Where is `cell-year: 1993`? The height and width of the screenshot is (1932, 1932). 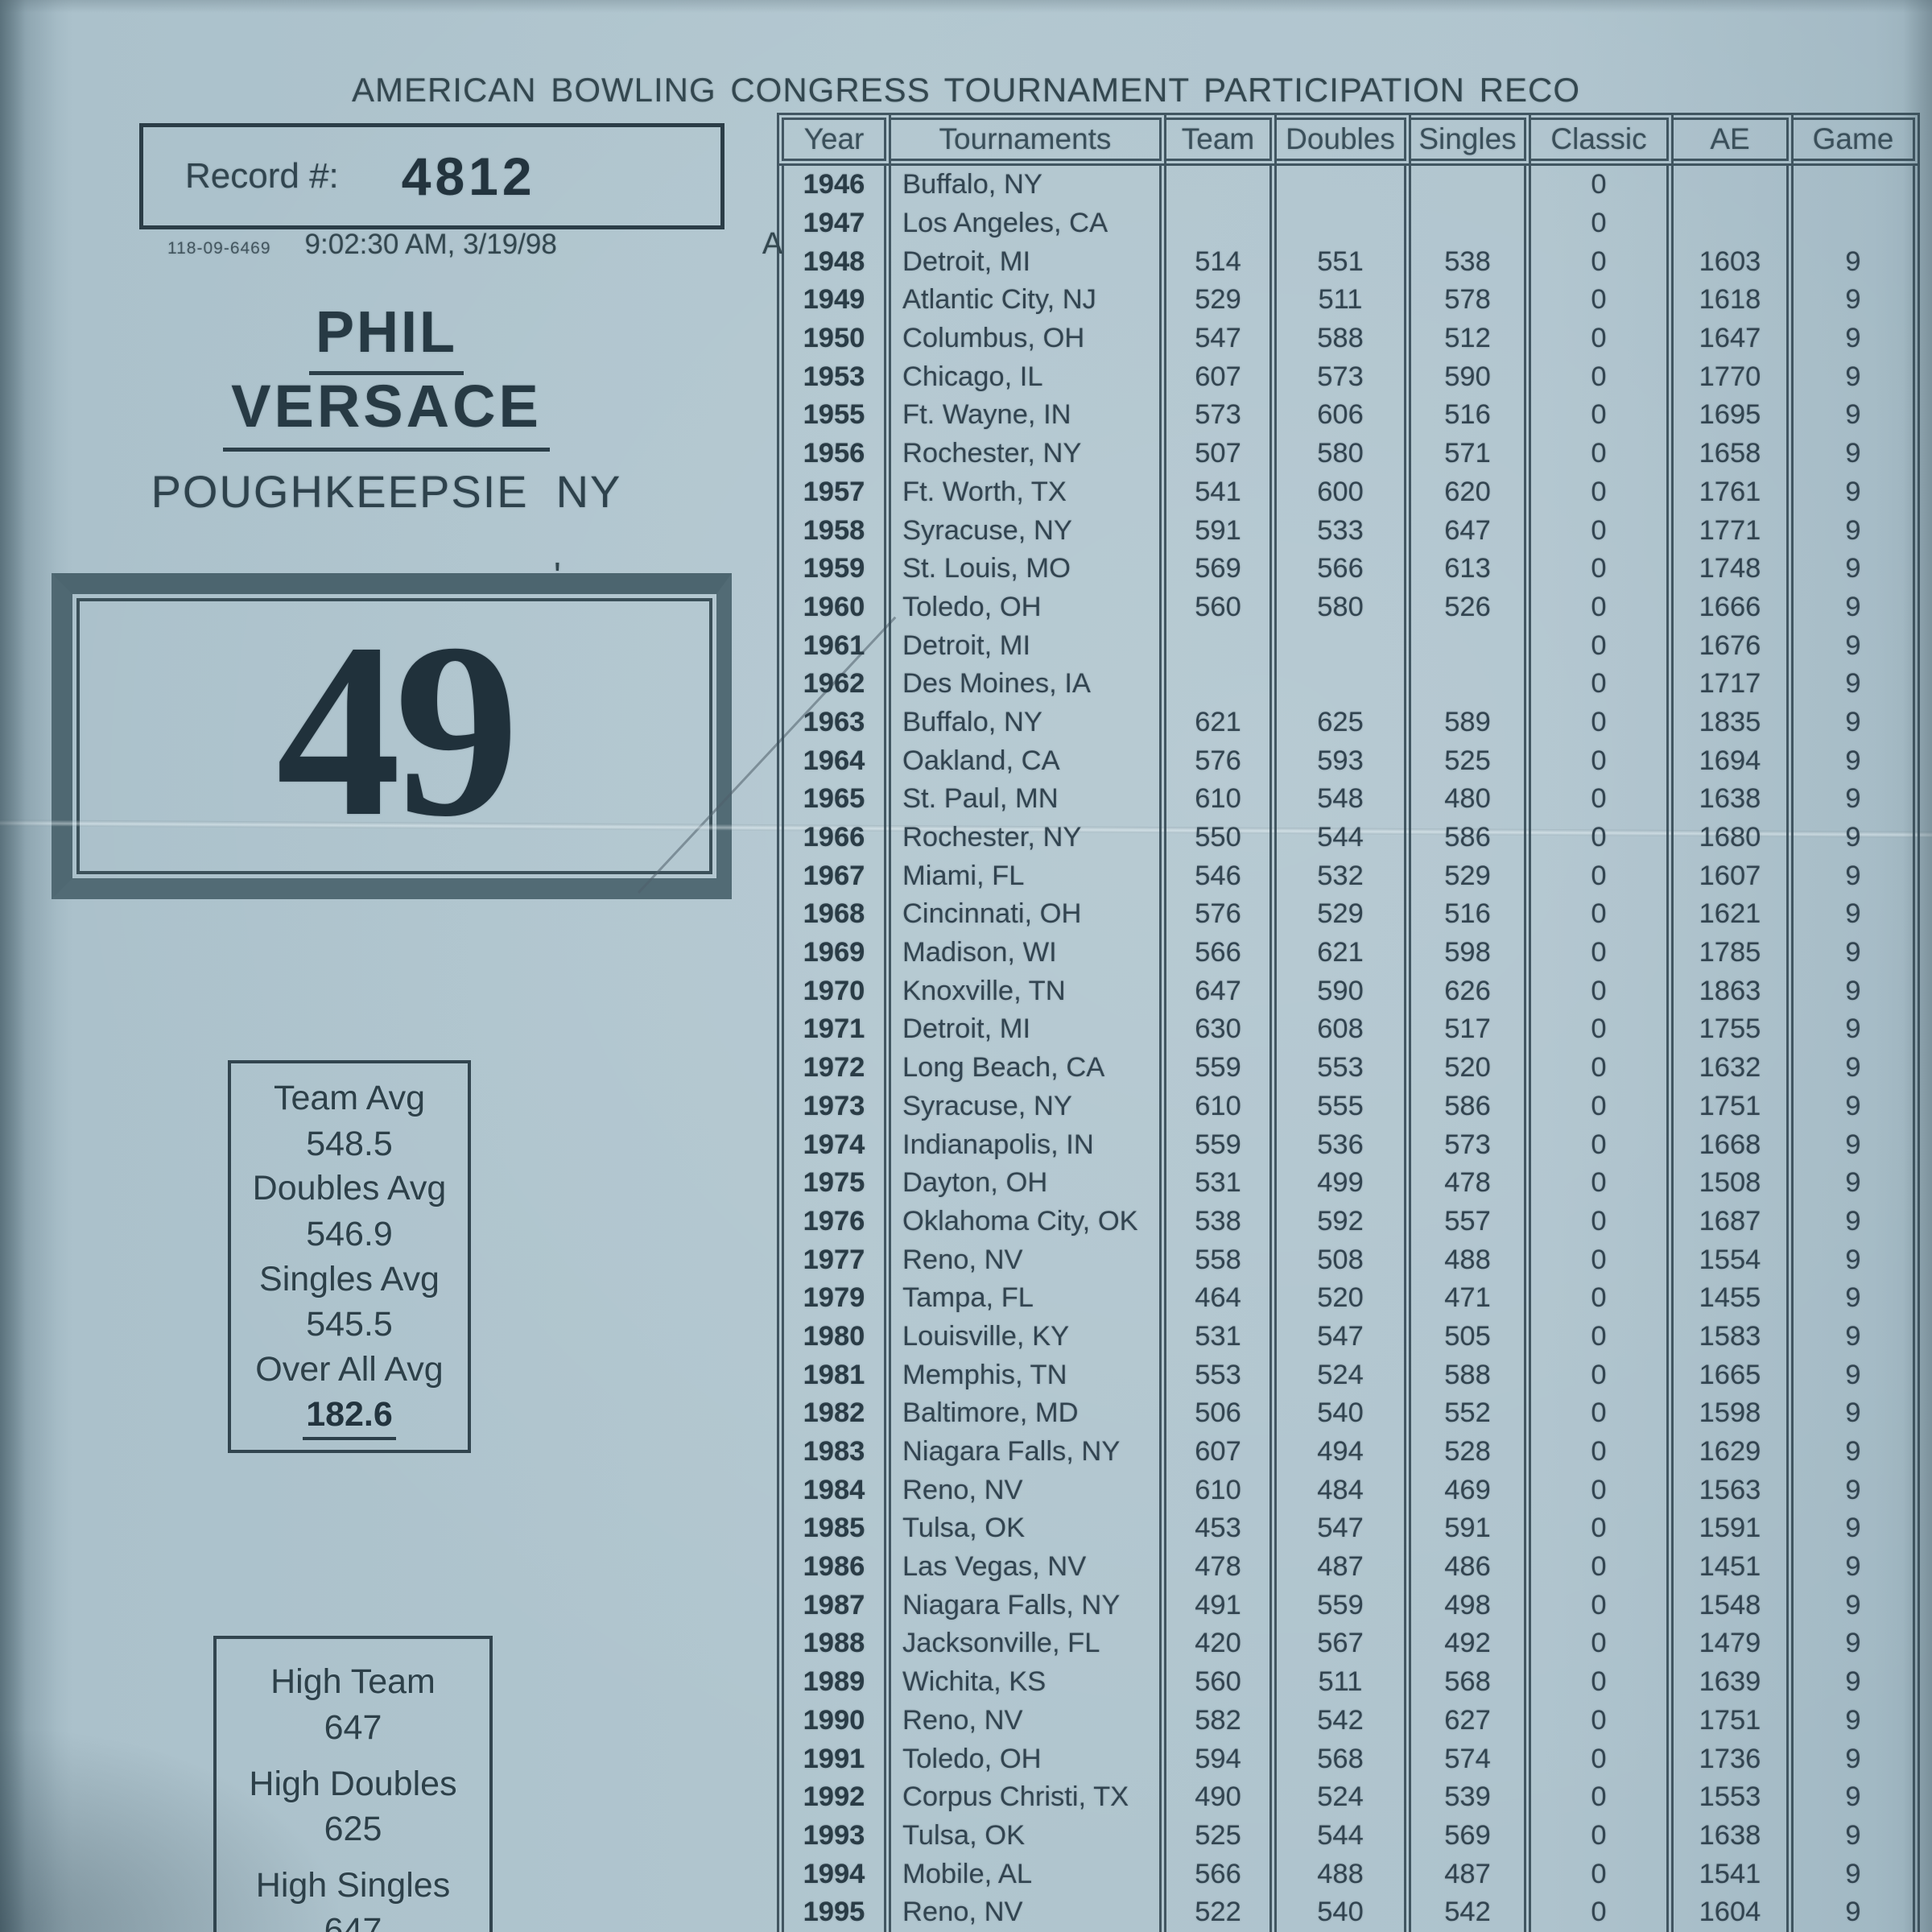
cell-year: 1993 is located at coordinates (834, 1836).